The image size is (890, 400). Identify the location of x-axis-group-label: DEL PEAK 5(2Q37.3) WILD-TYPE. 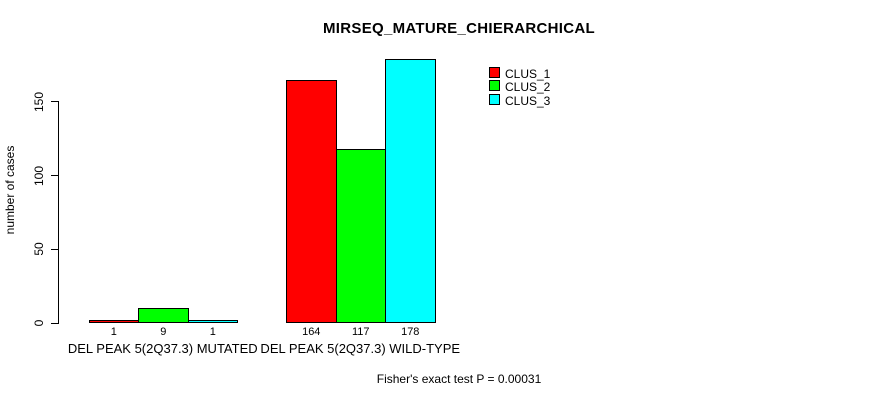
(360, 348).